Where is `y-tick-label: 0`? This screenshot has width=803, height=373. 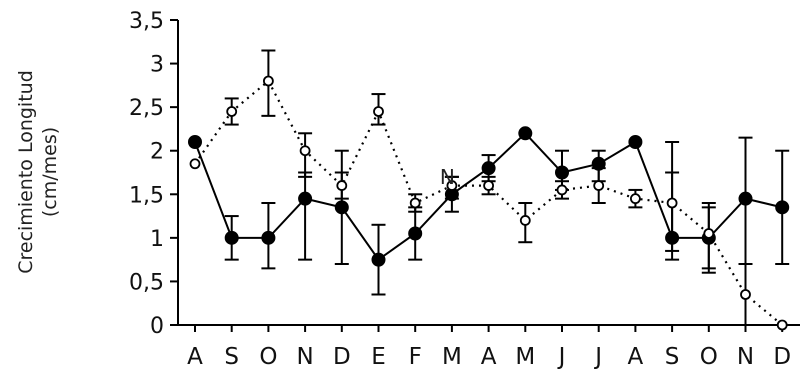 y-tick-label: 0 is located at coordinates (157, 326).